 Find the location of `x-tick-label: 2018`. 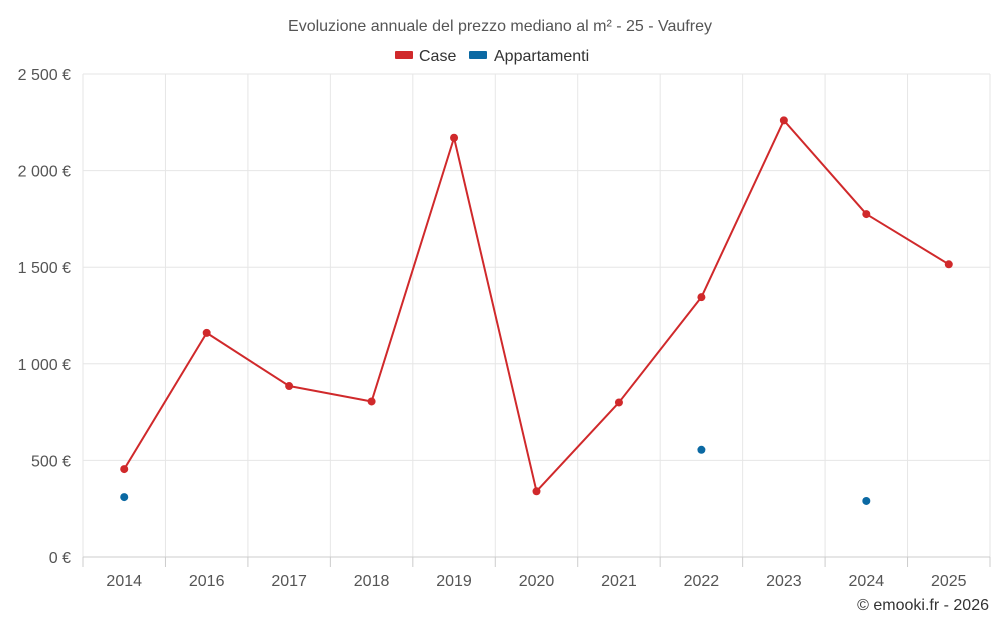

x-tick-label: 2018 is located at coordinates (372, 581).